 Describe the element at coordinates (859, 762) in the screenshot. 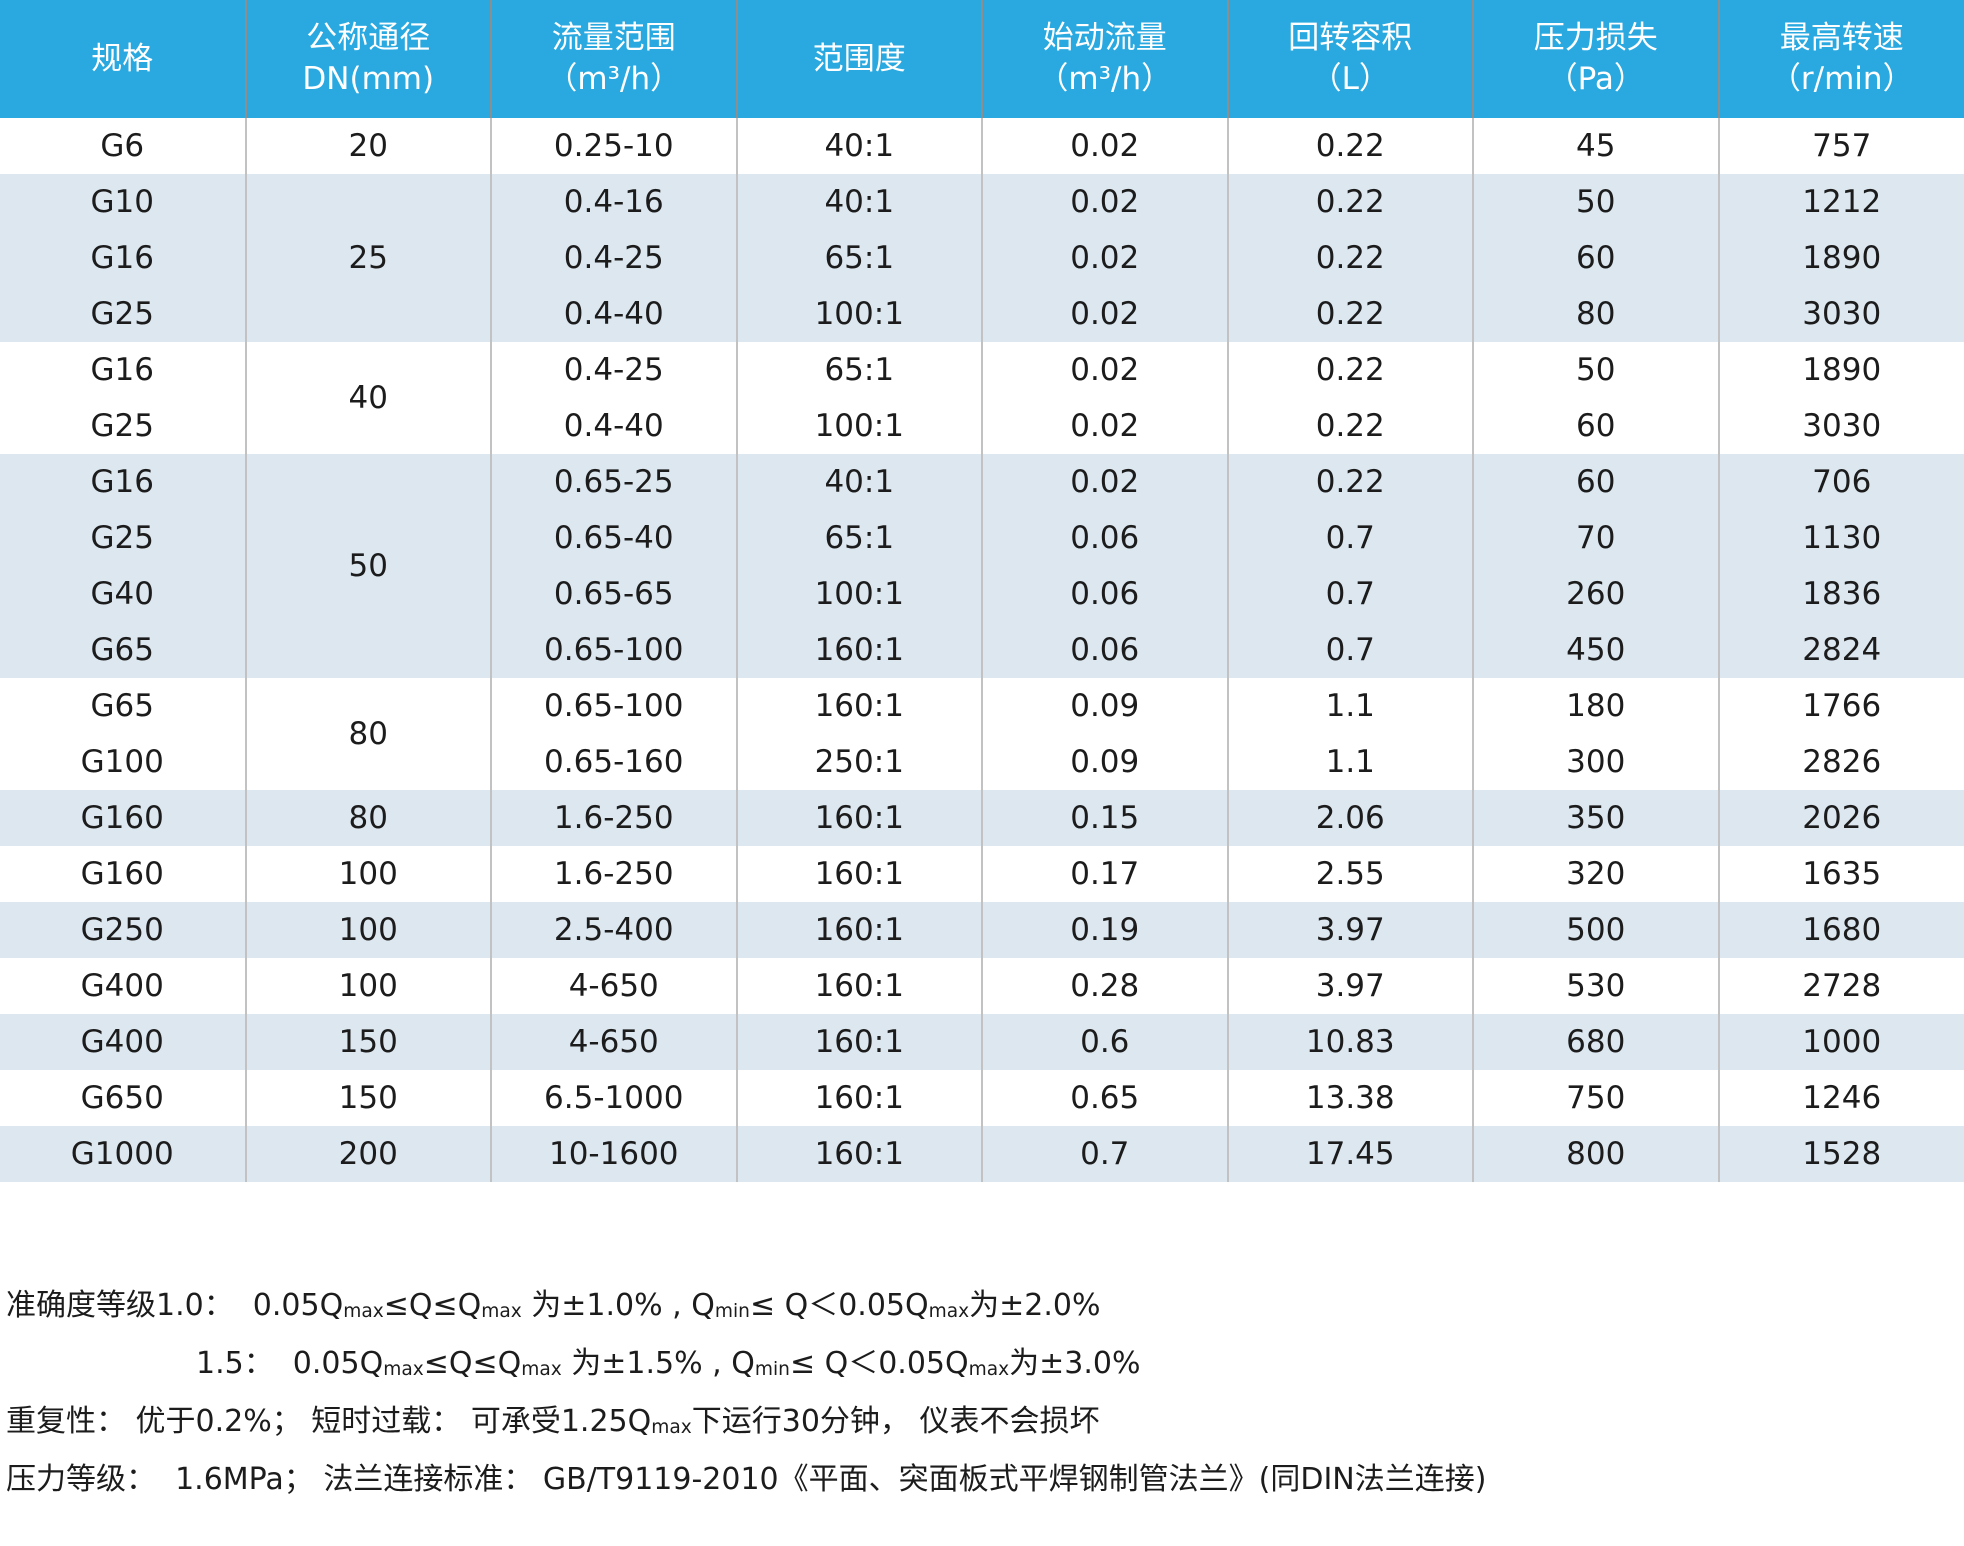

I see `rangeability-cell: 250:1` at that location.